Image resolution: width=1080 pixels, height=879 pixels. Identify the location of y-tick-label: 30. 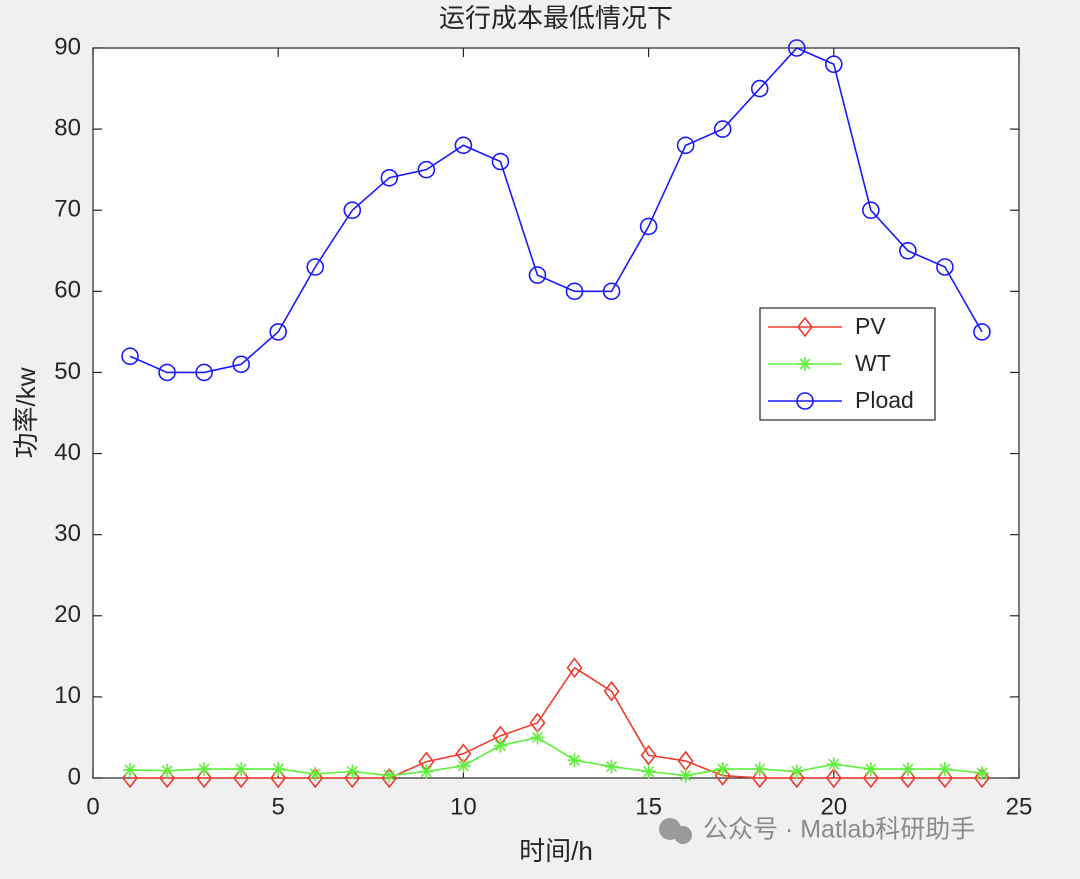
(67, 533).